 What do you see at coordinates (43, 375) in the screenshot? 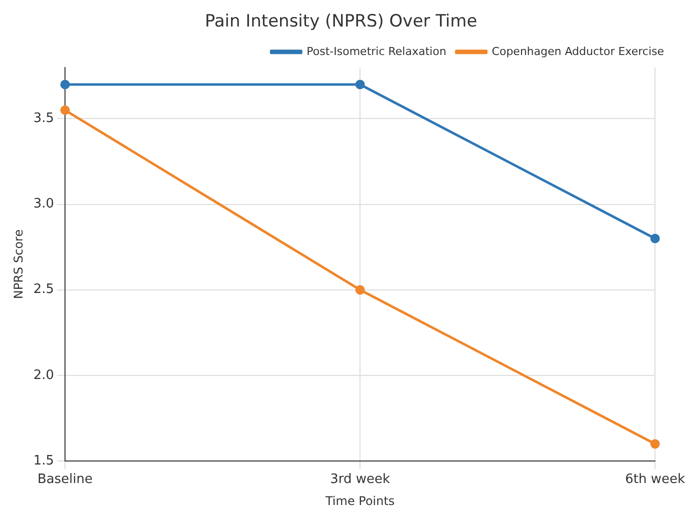
I see `y-tick-label: 2.0` at bounding box center [43, 375].